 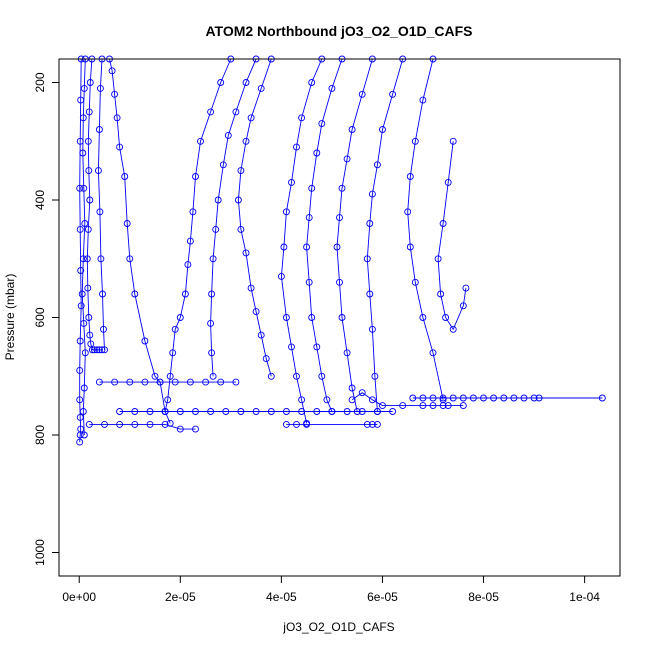 I want to click on y-axis: 200 400 600 800 1000, so click(x=46, y=319).